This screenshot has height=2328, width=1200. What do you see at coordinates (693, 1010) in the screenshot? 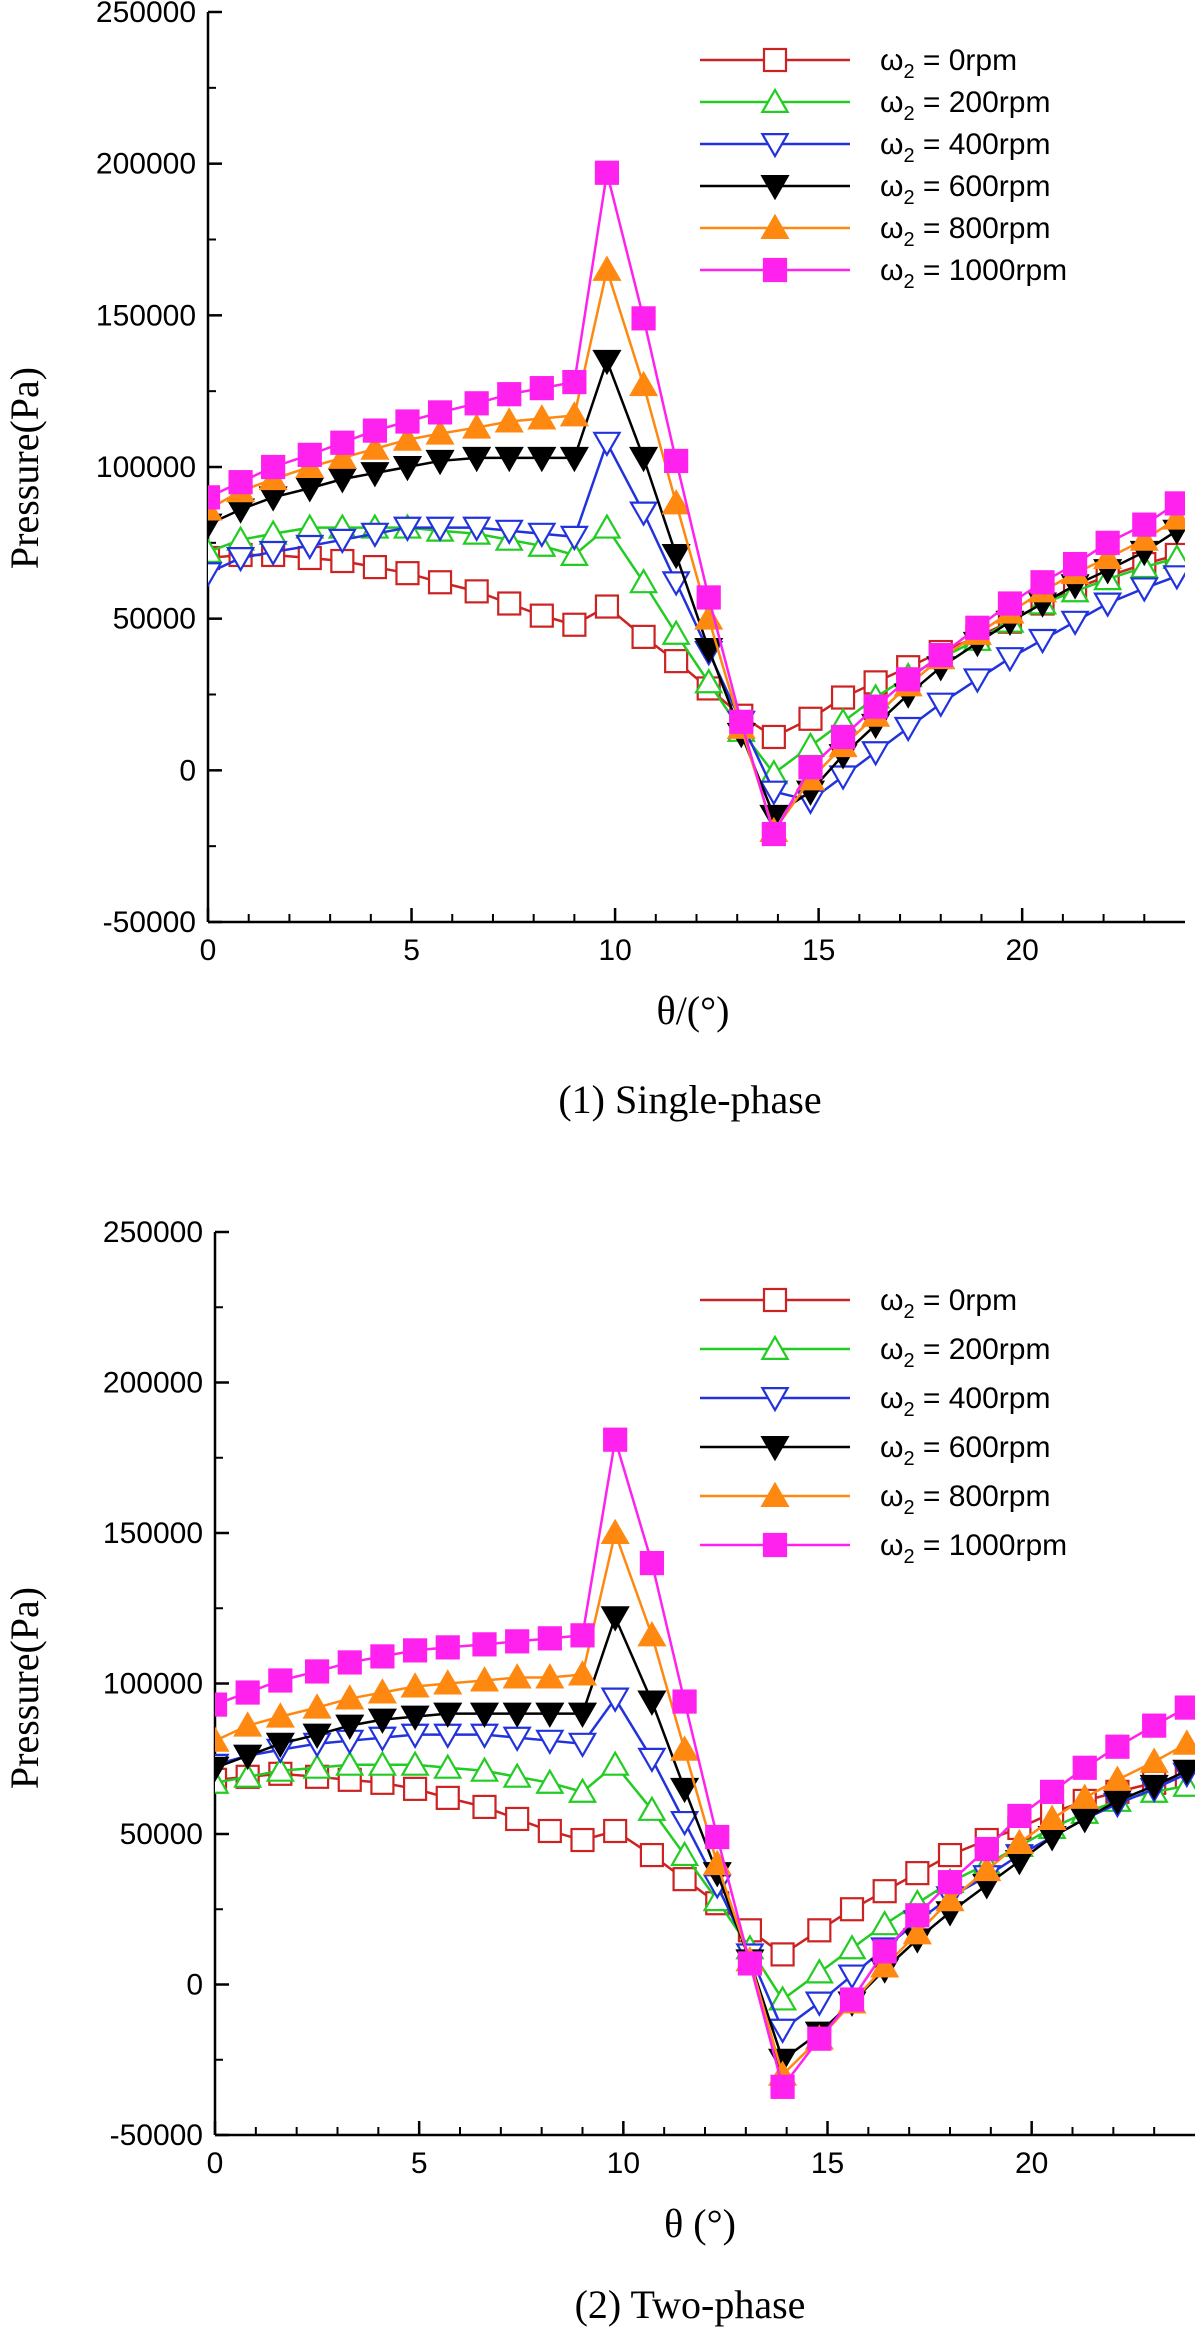
I see `x-axis-title: θ/(°)` at bounding box center [693, 1010].